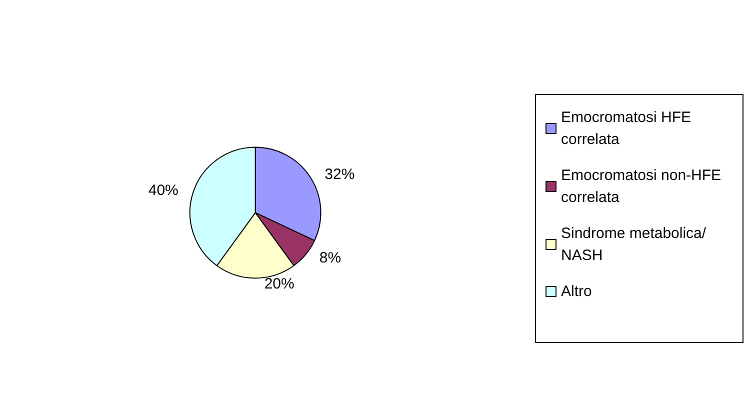  What do you see at coordinates (634, 244) in the screenshot?
I see `legend-label: Sindrome metabolica/NASH` at bounding box center [634, 244].